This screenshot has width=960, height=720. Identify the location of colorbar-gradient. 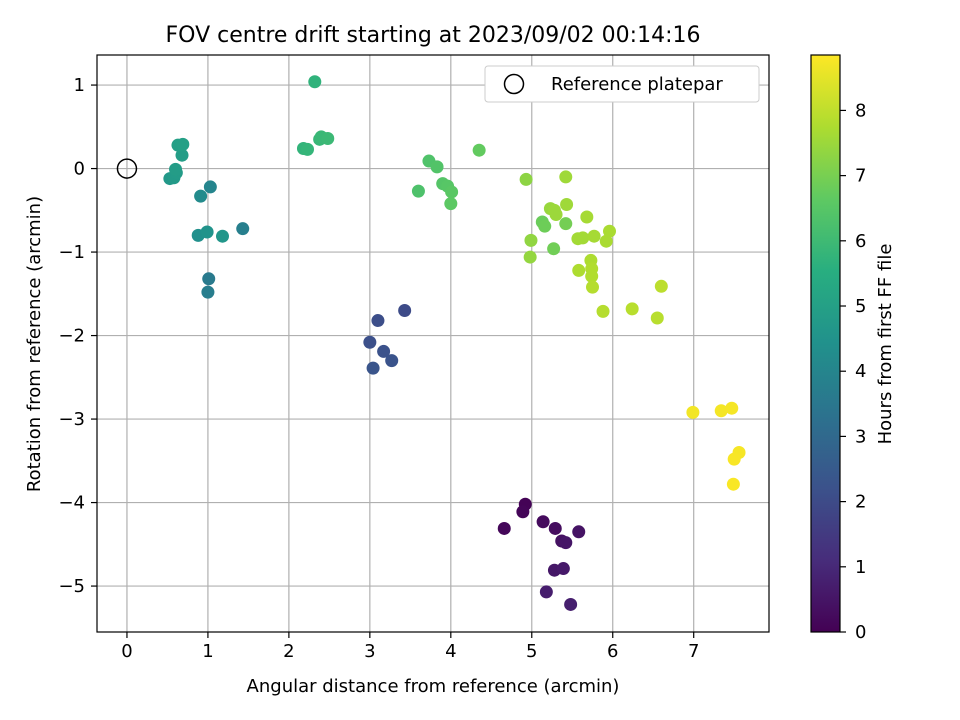
(825, 343).